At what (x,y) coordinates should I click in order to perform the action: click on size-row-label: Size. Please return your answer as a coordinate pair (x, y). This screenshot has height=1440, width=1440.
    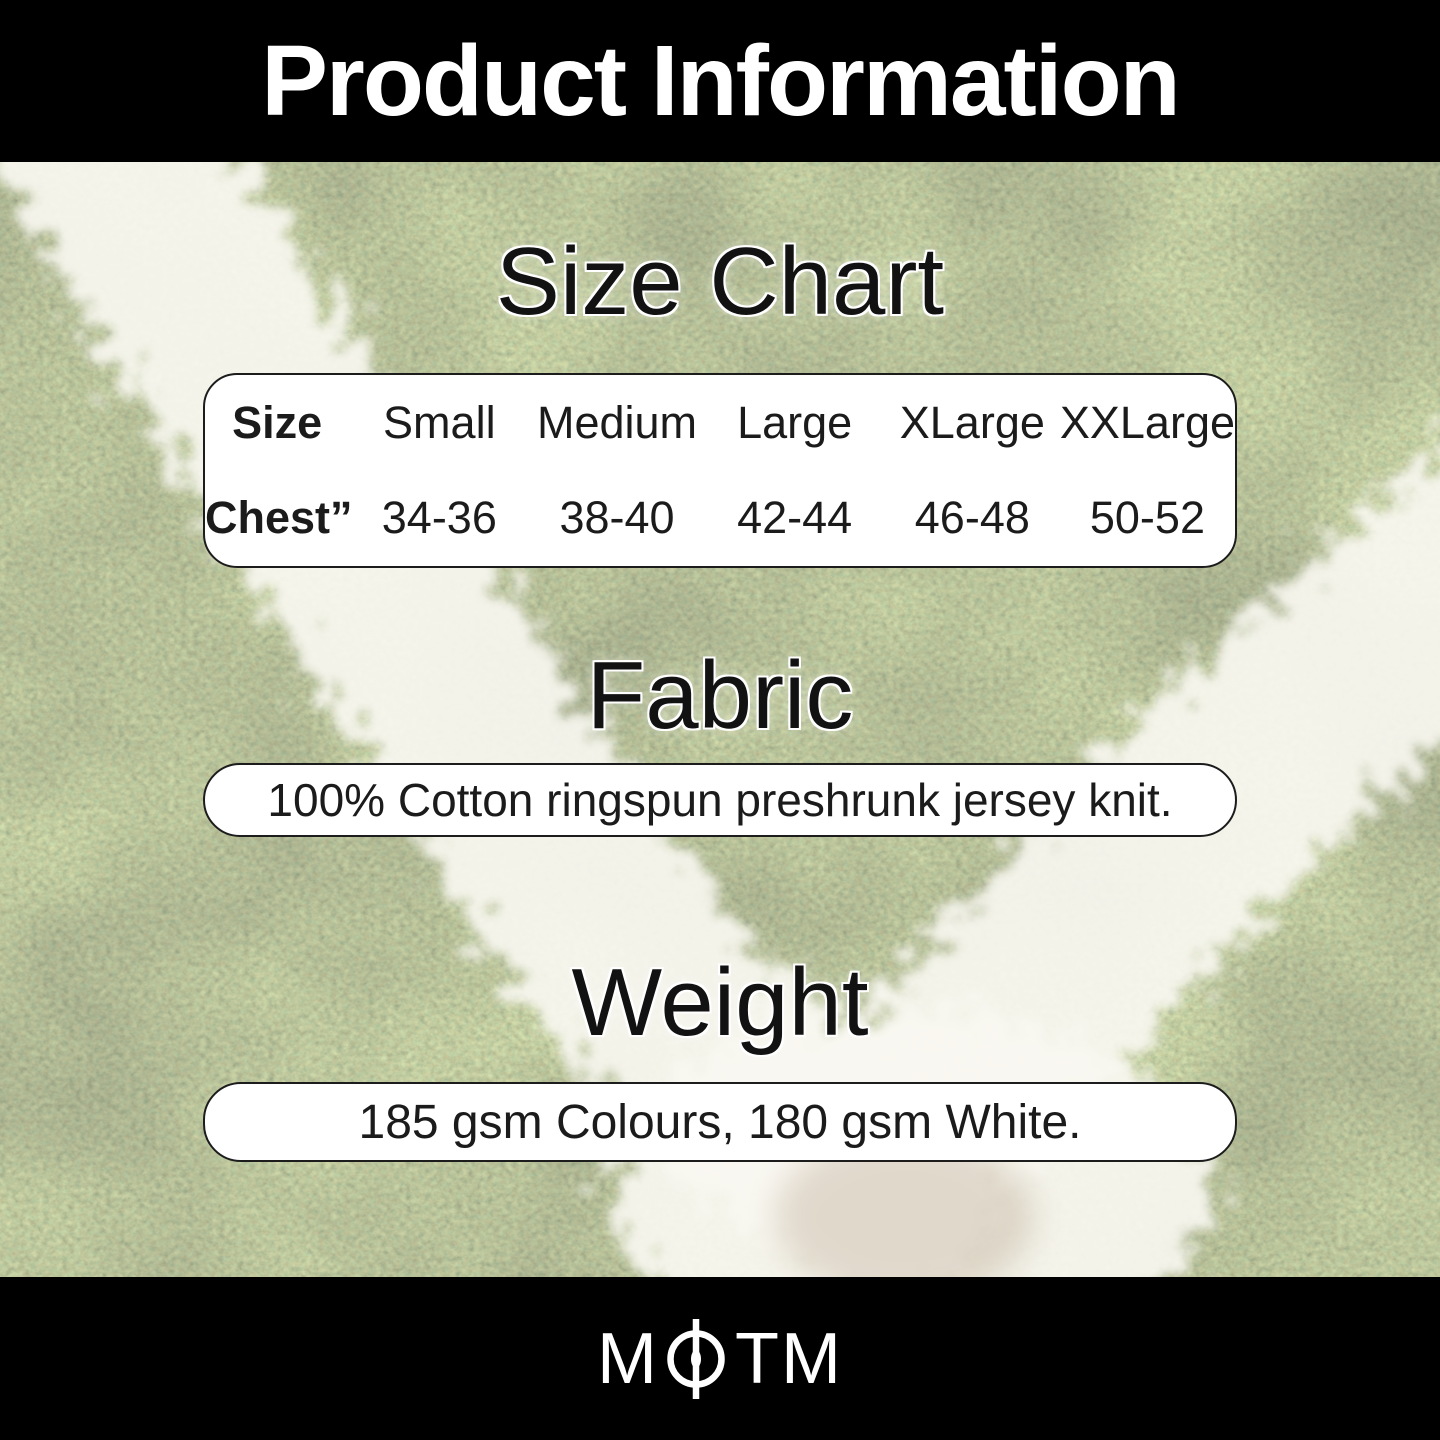
    Looking at the image, I should click on (277, 422).